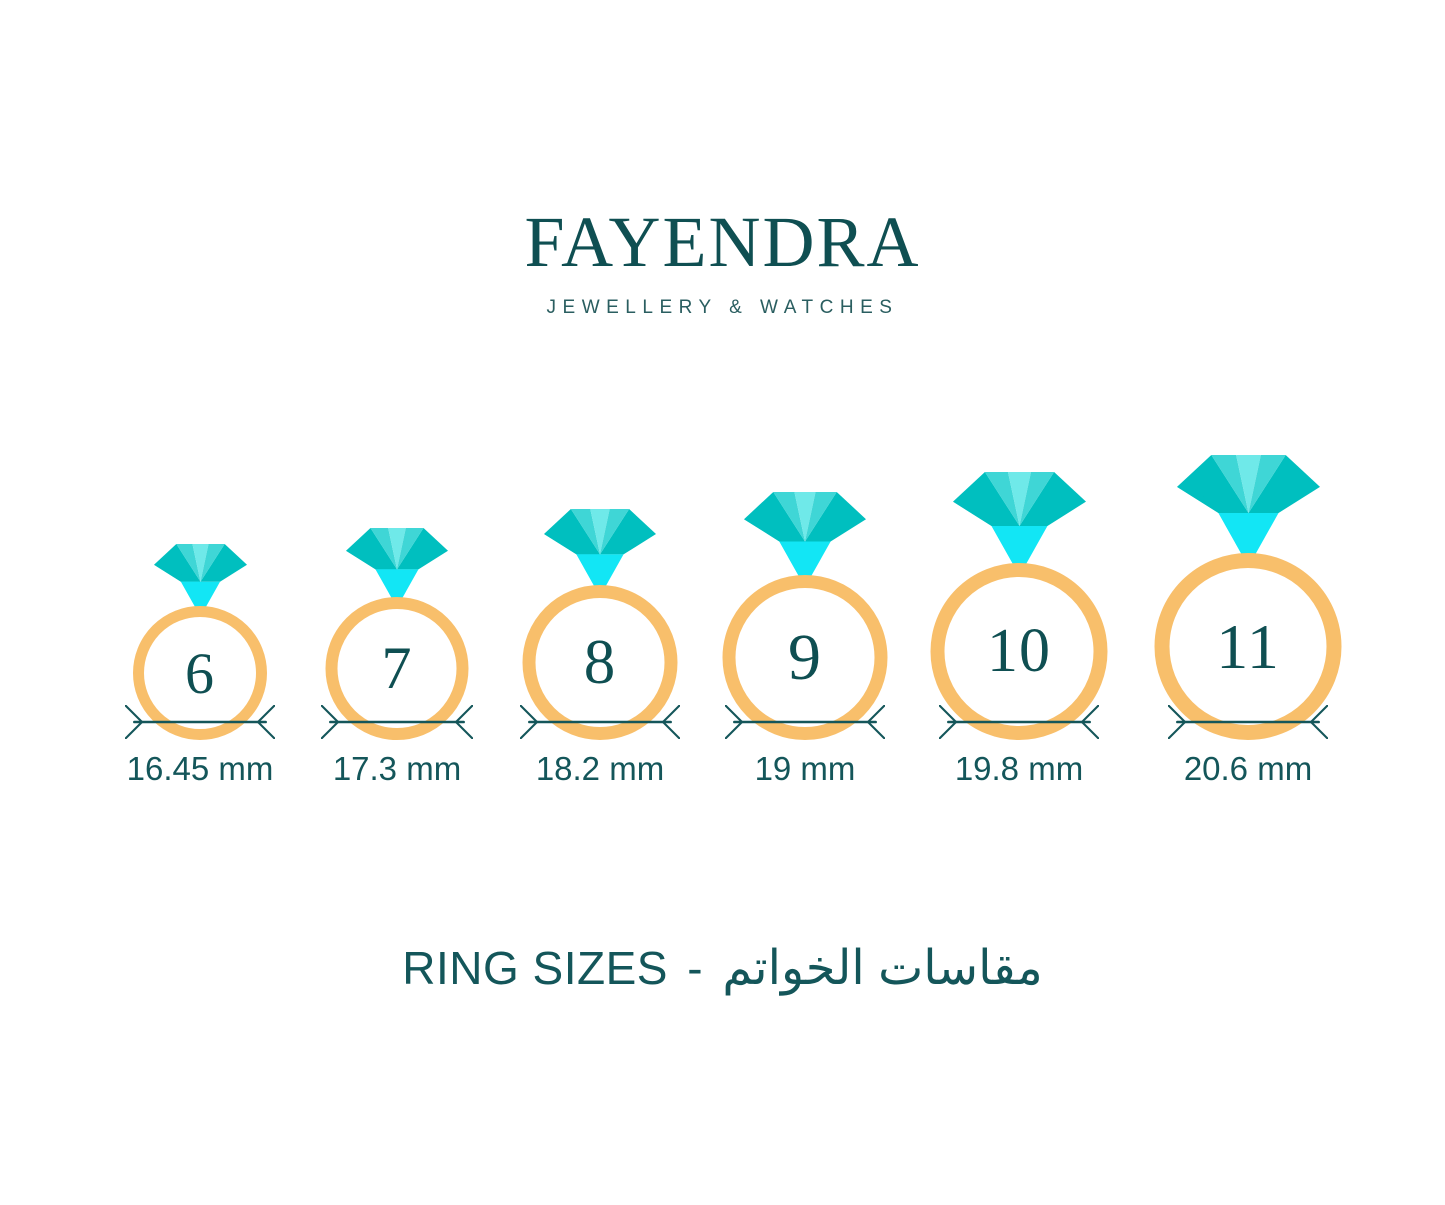 The width and height of the screenshot is (1445, 1205). What do you see at coordinates (535, 968) in the screenshot?
I see `chart-title-en: RING SIZES` at bounding box center [535, 968].